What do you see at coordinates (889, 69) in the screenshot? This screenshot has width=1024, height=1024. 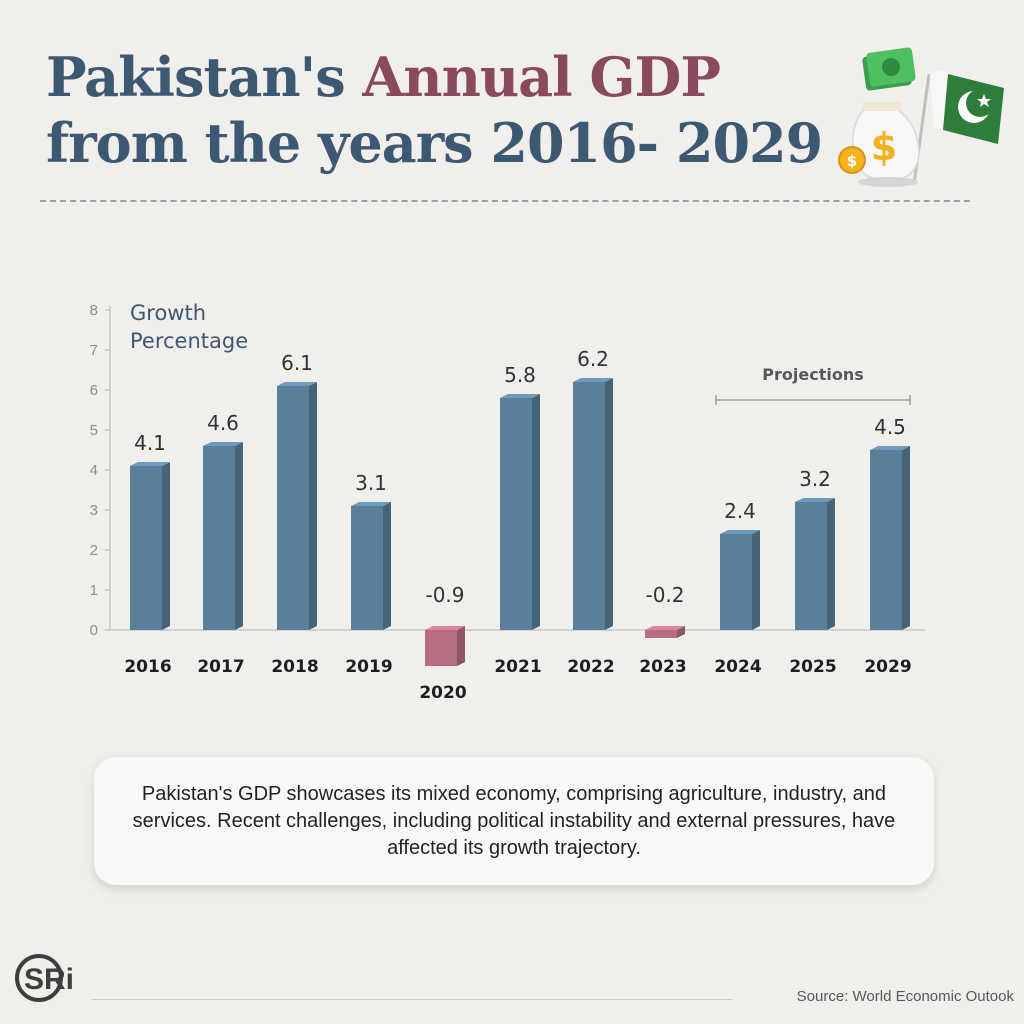 I see `banknote-icon` at bounding box center [889, 69].